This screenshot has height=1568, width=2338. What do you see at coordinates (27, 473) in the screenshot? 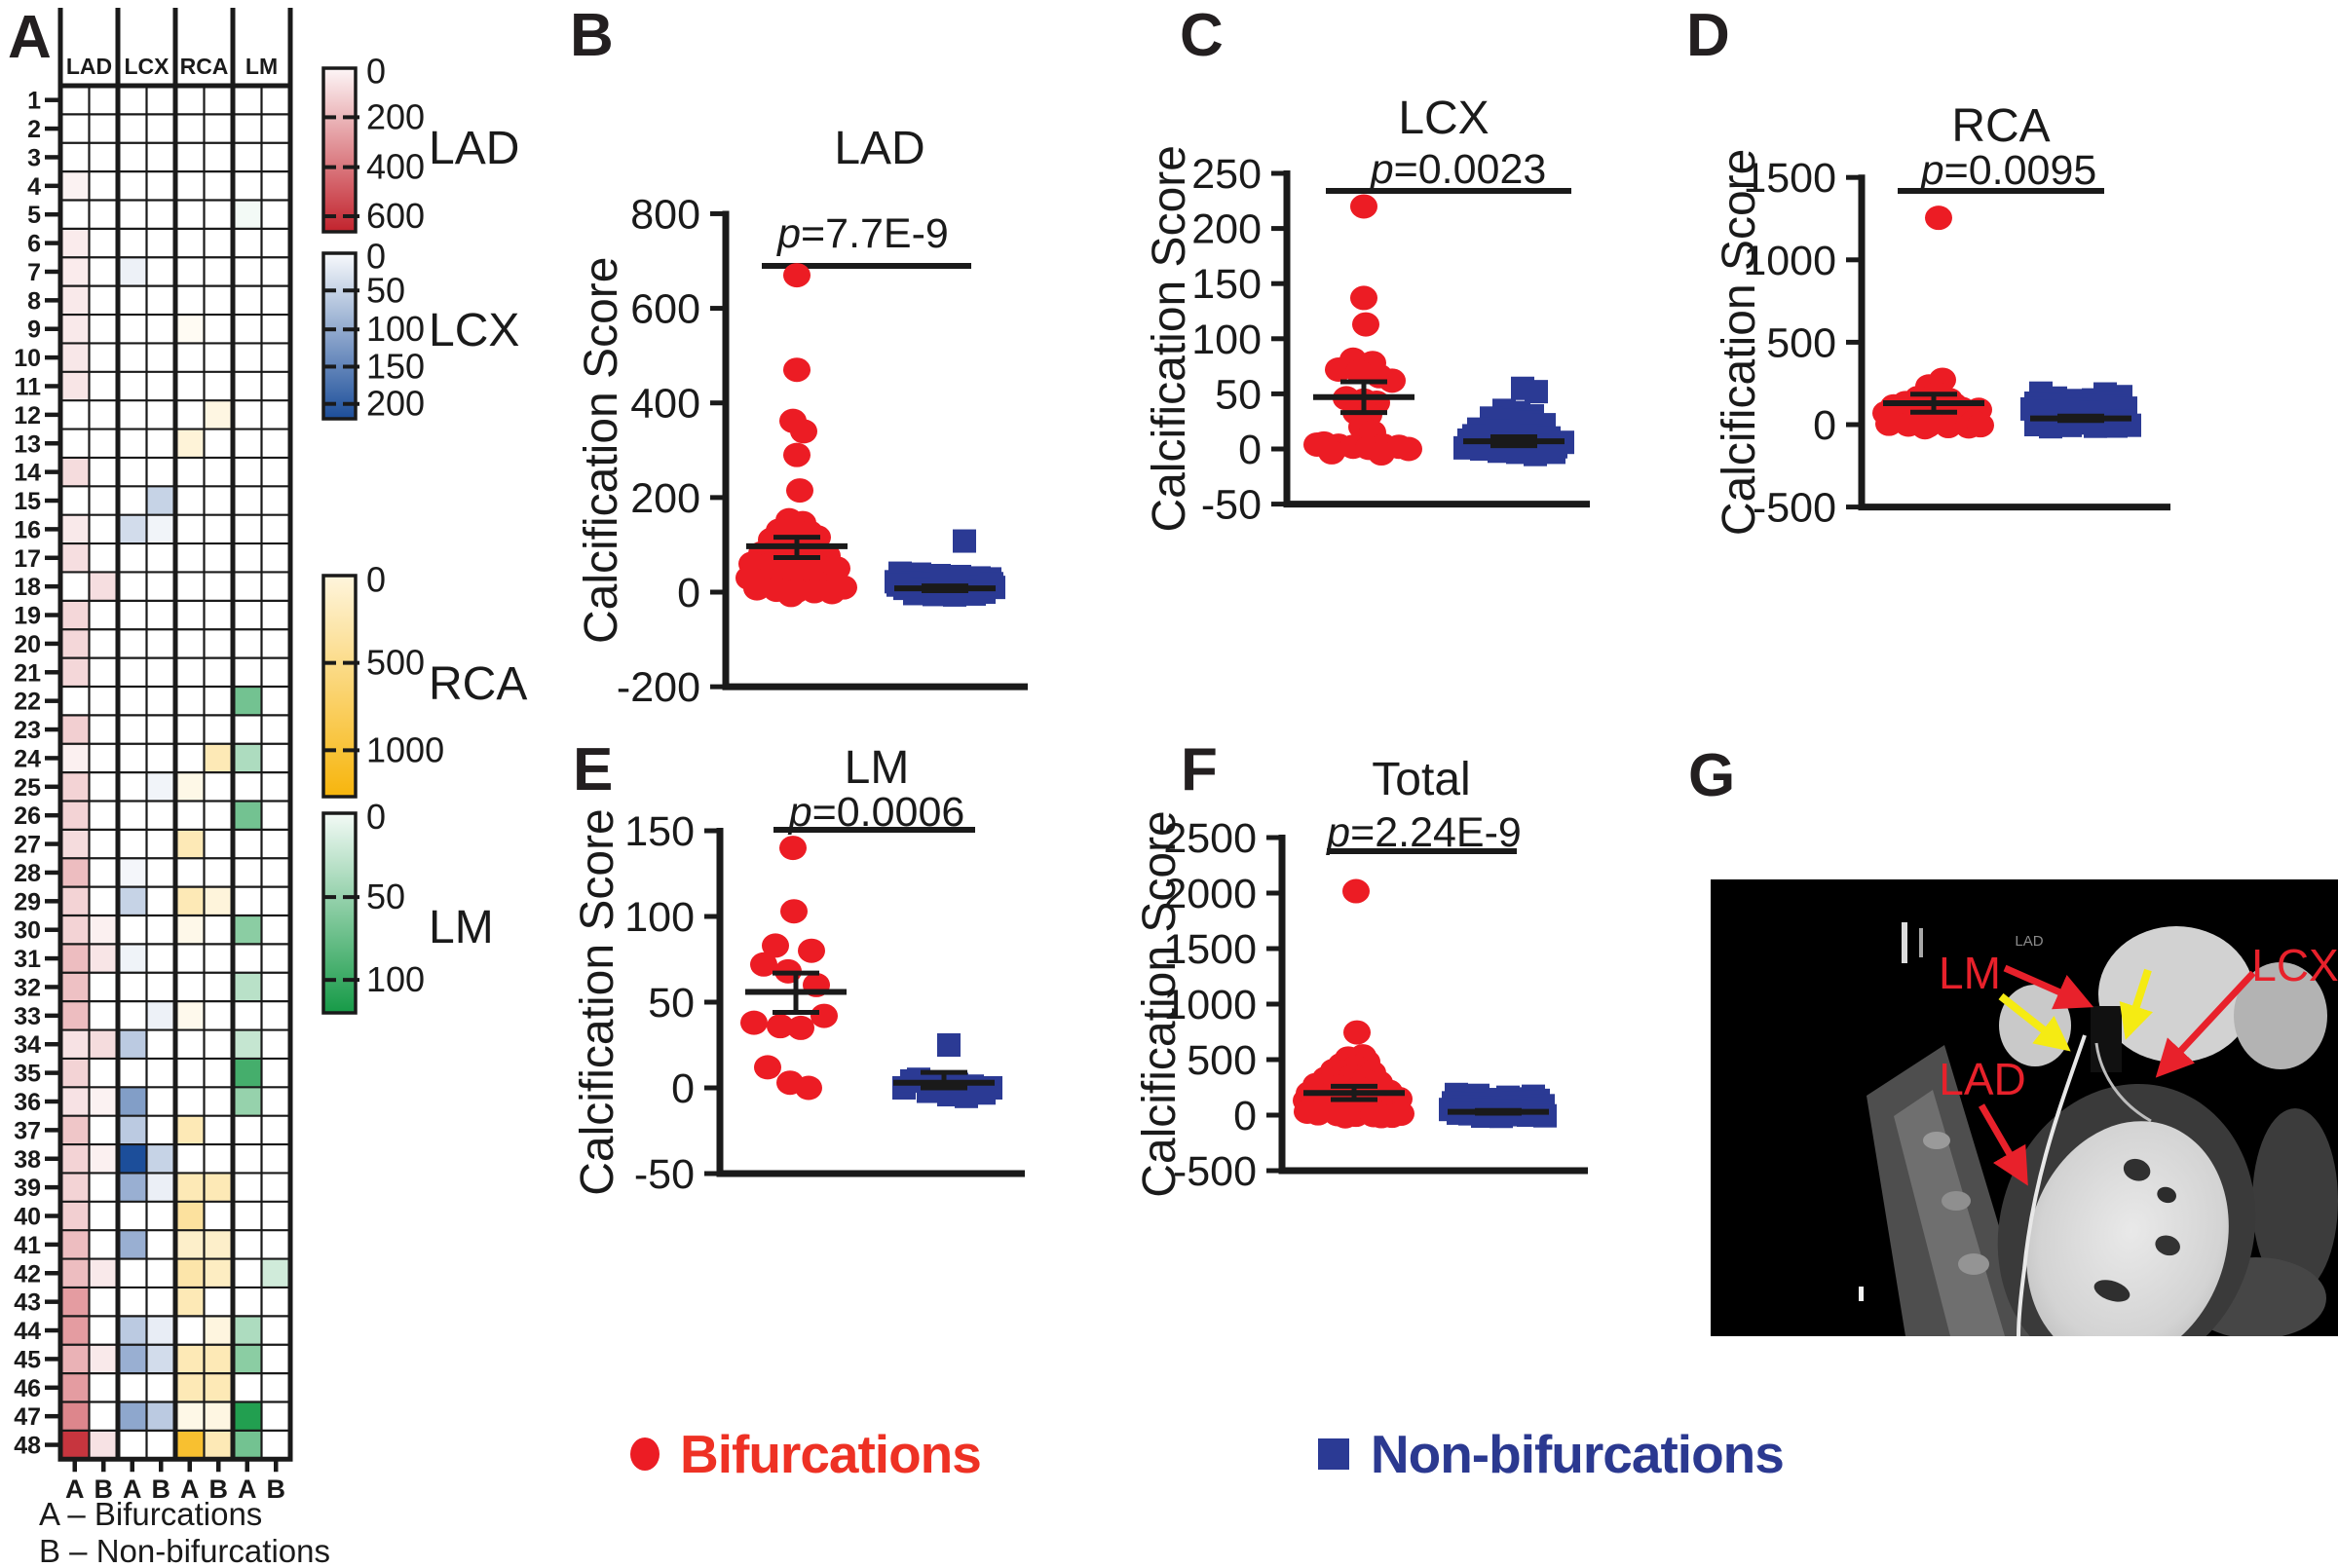
I see `heatmap-row-label: 14` at bounding box center [27, 473].